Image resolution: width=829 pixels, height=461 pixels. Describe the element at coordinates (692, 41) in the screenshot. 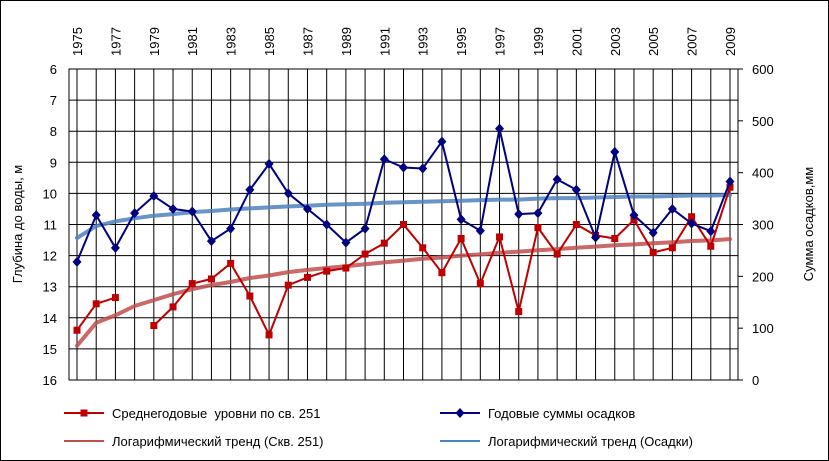

I see `x-tick-label: 2007` at that location.